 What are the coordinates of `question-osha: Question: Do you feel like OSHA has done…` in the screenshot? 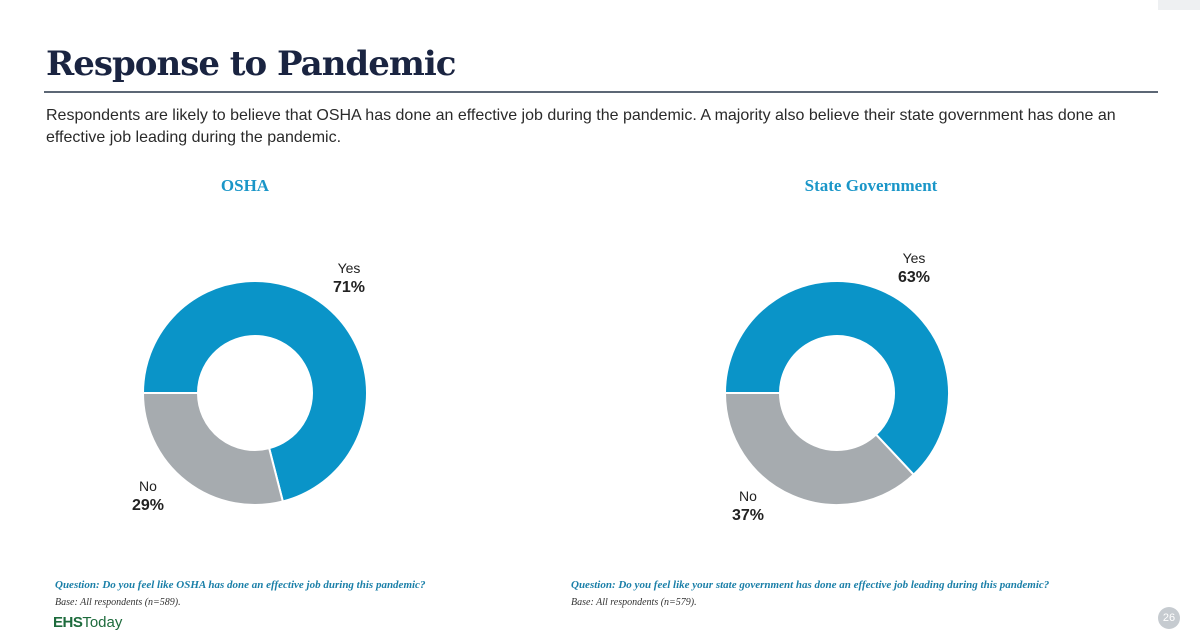 It's located at (240, 585).